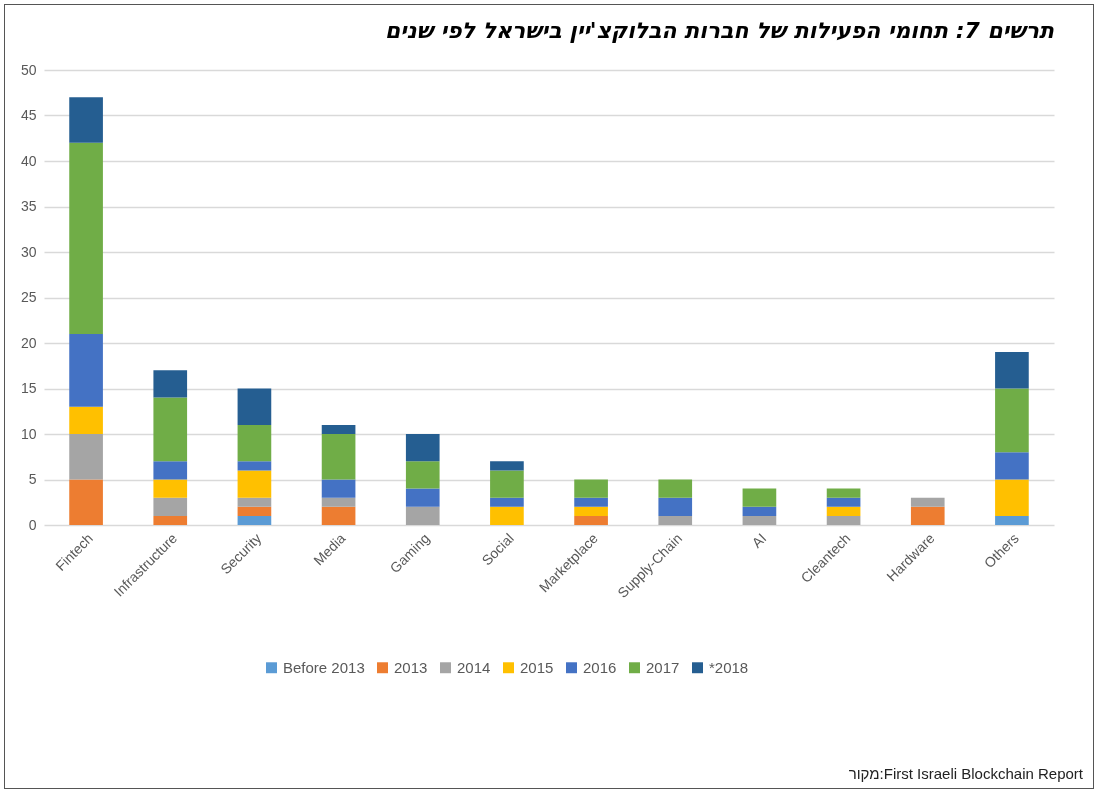 This screenshot has height=794, width=1101. I want to click on x-tick-label: AI, so click(759, 540).